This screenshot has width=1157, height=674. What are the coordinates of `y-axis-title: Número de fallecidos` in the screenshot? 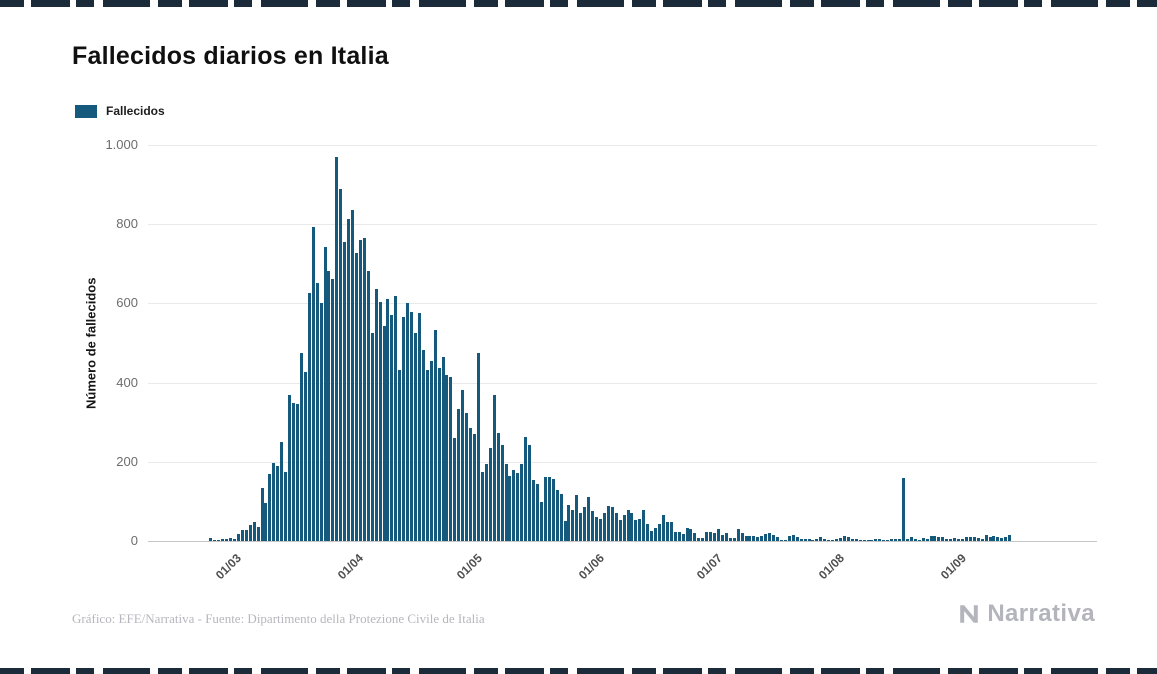 It's located at (91, 343).